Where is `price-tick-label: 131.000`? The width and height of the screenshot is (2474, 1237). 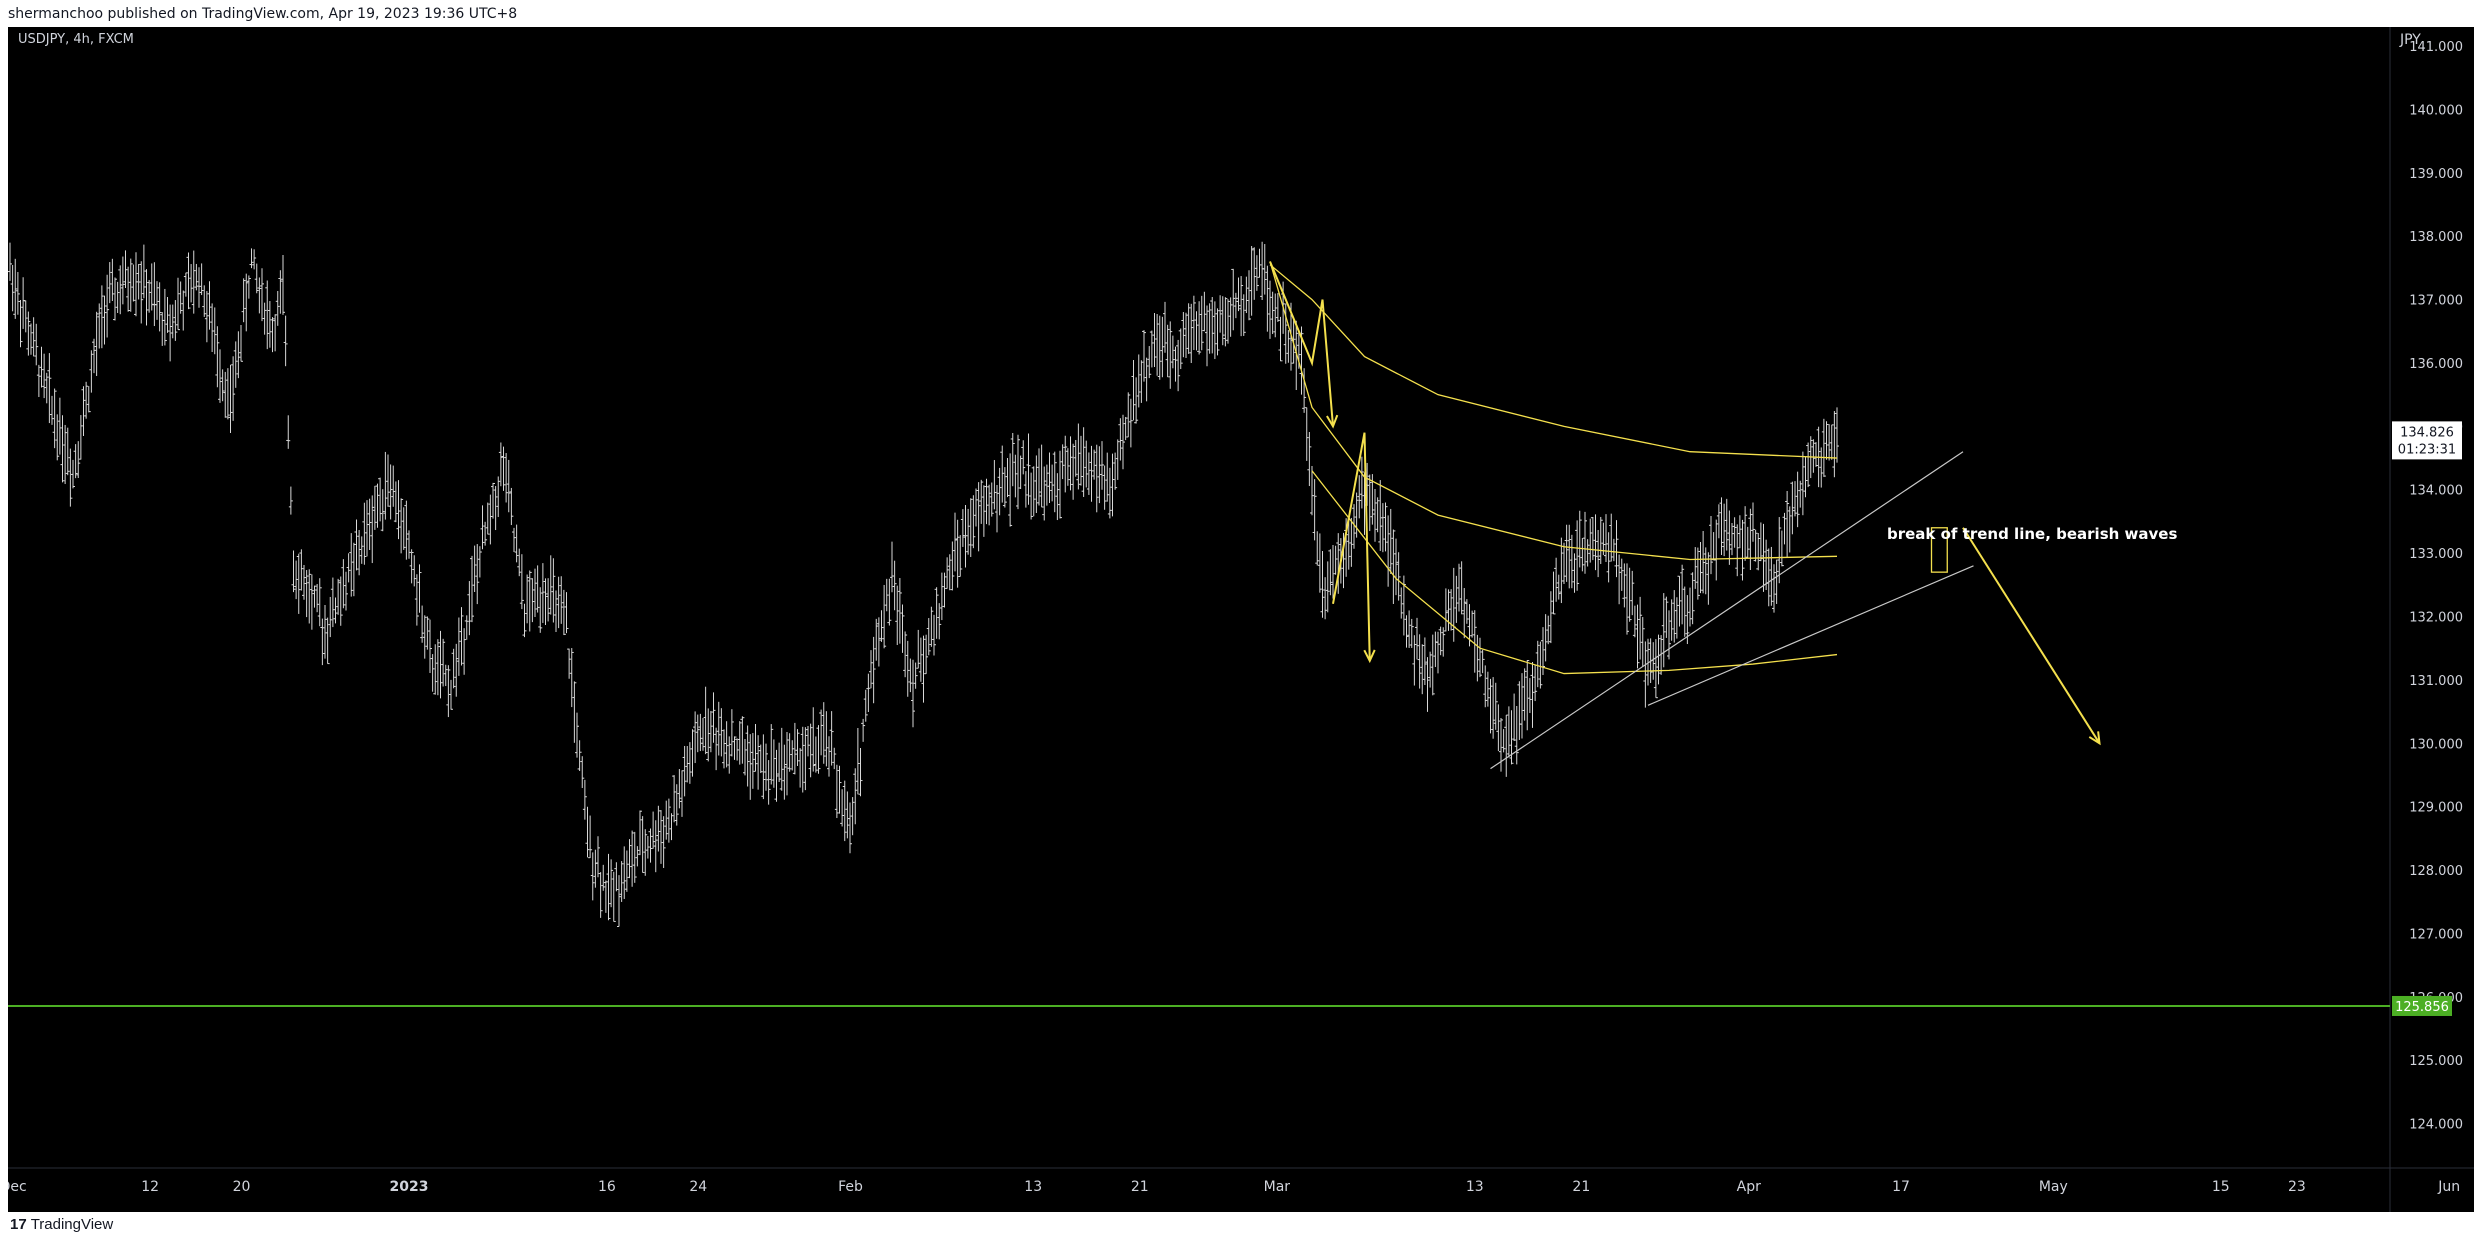 price-tick-label: 131.000 is located at coordinates (2436, 681).